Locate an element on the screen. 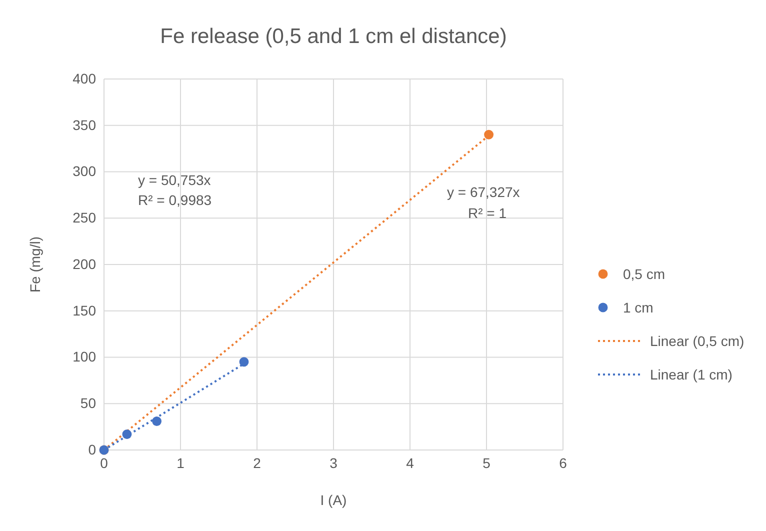 This screenshot has height=531, width=766. y-tick-label: 350 is located at coordinates (84, 124).